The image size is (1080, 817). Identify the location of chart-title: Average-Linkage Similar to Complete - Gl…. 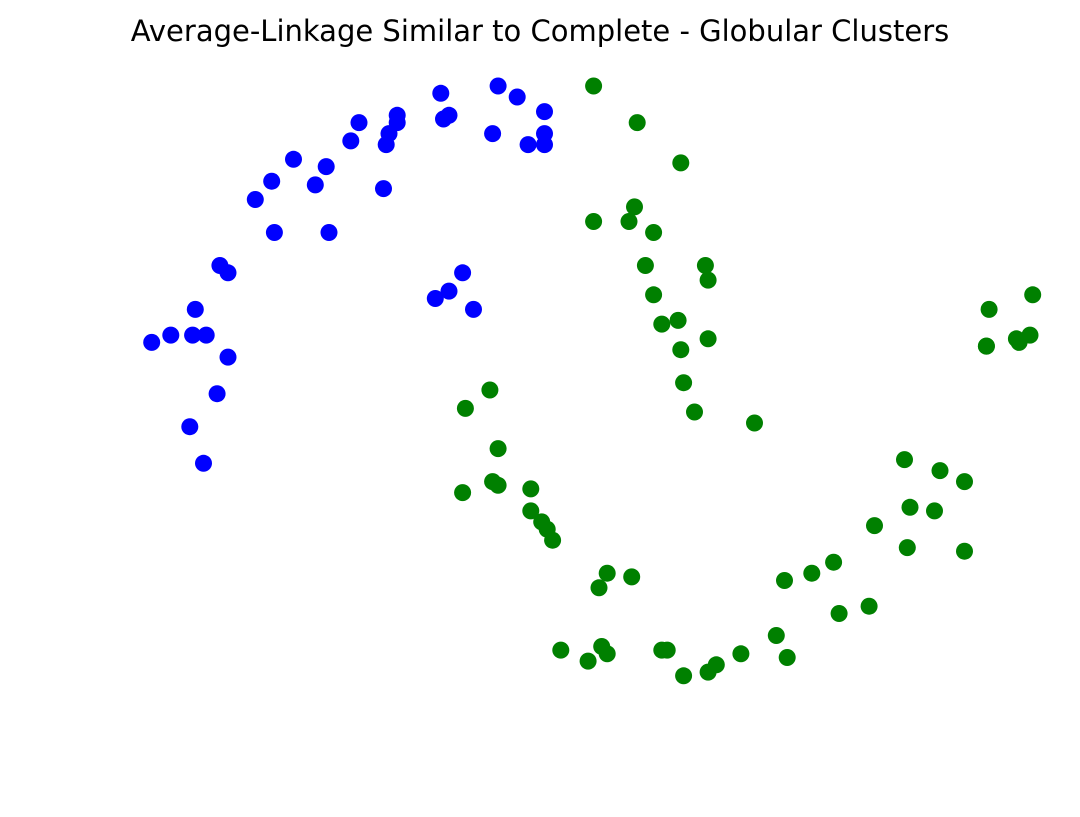
(540, 31).